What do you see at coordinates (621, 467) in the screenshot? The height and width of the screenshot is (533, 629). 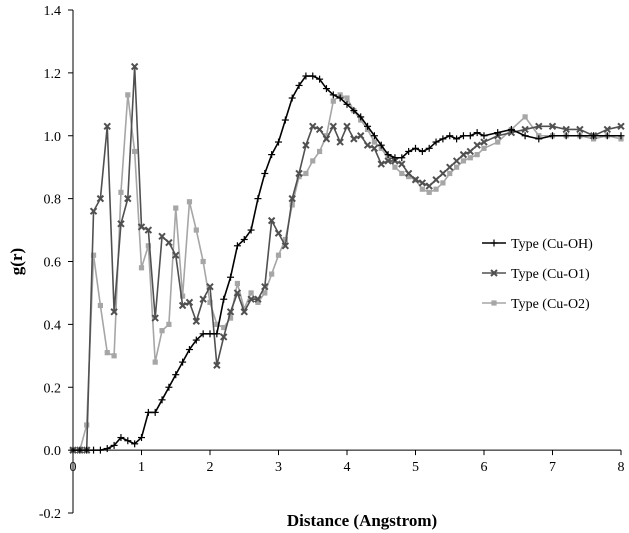 I see `x-tick-label: 8` at bounding box center [621, 467].